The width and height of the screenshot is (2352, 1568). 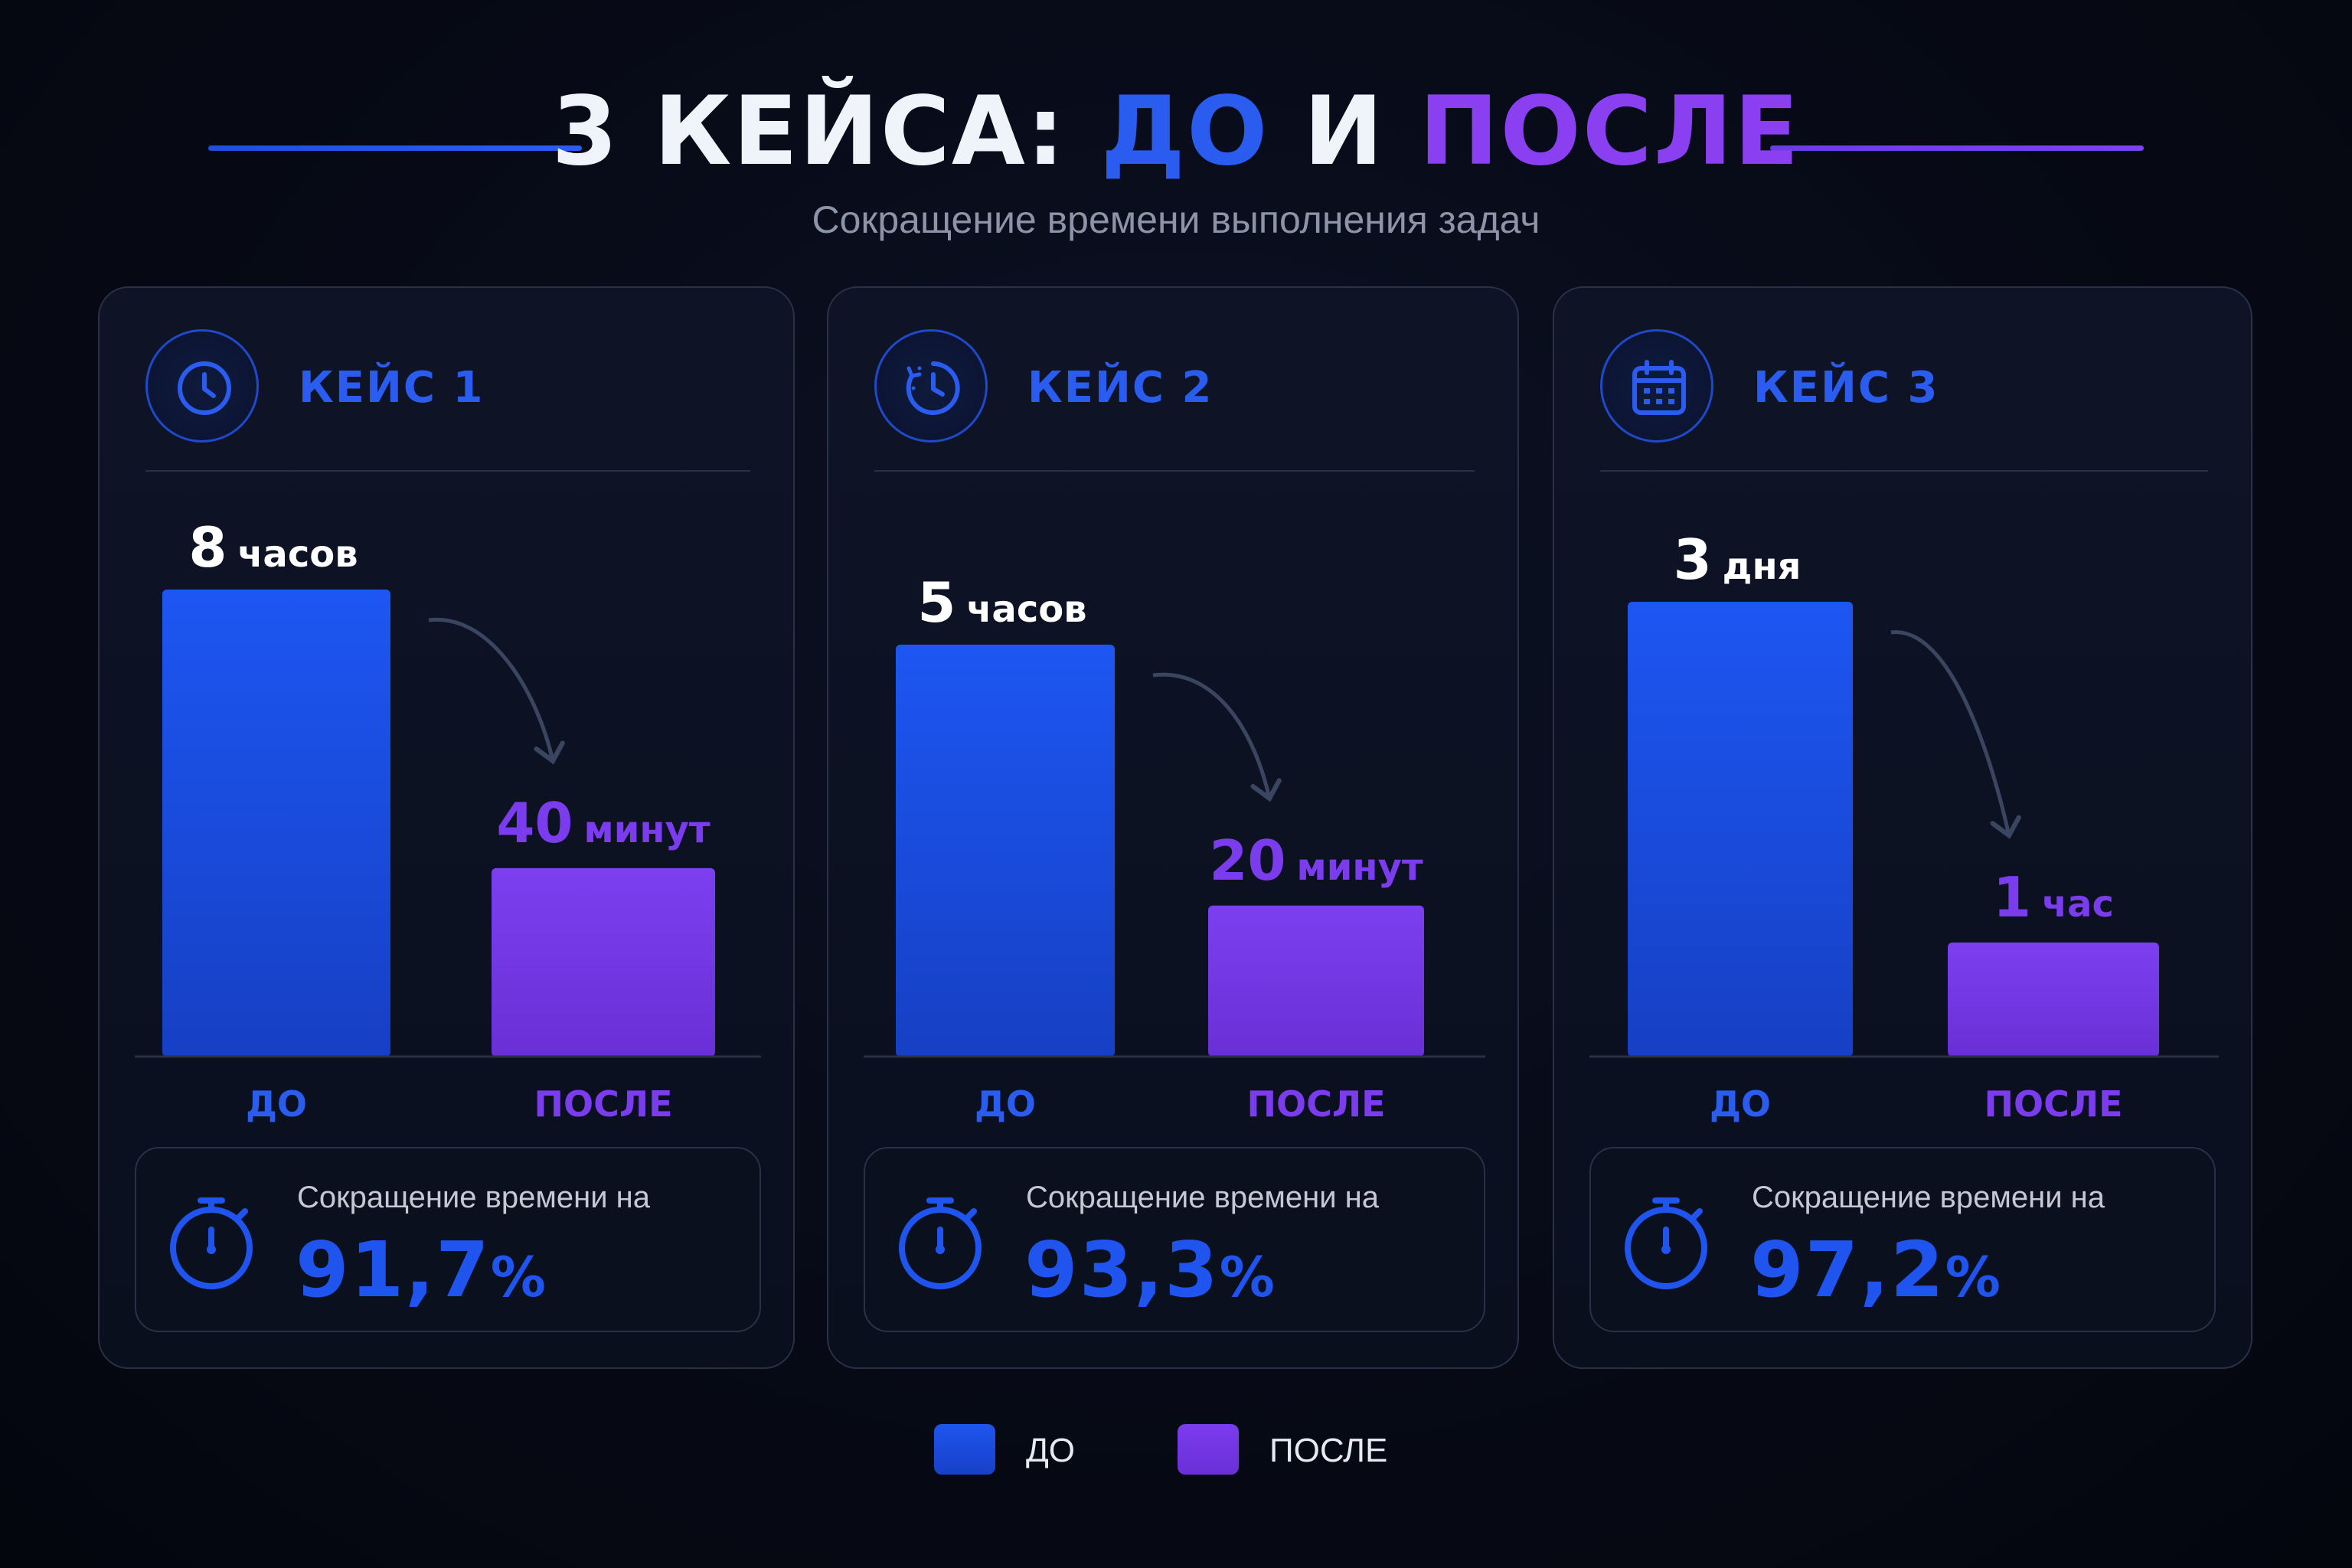 I want to click on case-1-label: КЕЙС 1, so click(x=392, y=388).